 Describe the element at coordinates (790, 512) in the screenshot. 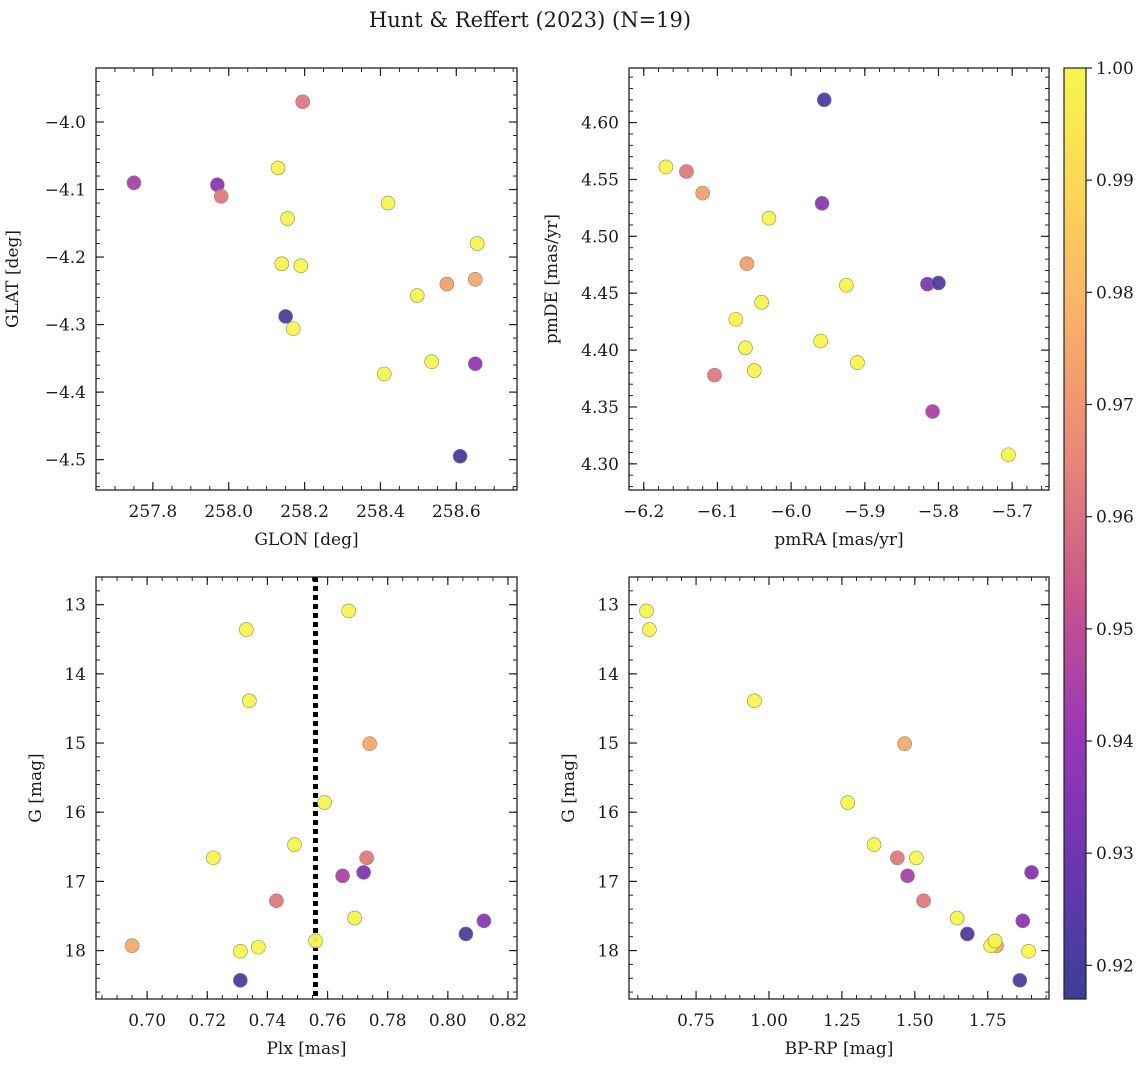

I see `x-tick-label: −6.0` at that location.